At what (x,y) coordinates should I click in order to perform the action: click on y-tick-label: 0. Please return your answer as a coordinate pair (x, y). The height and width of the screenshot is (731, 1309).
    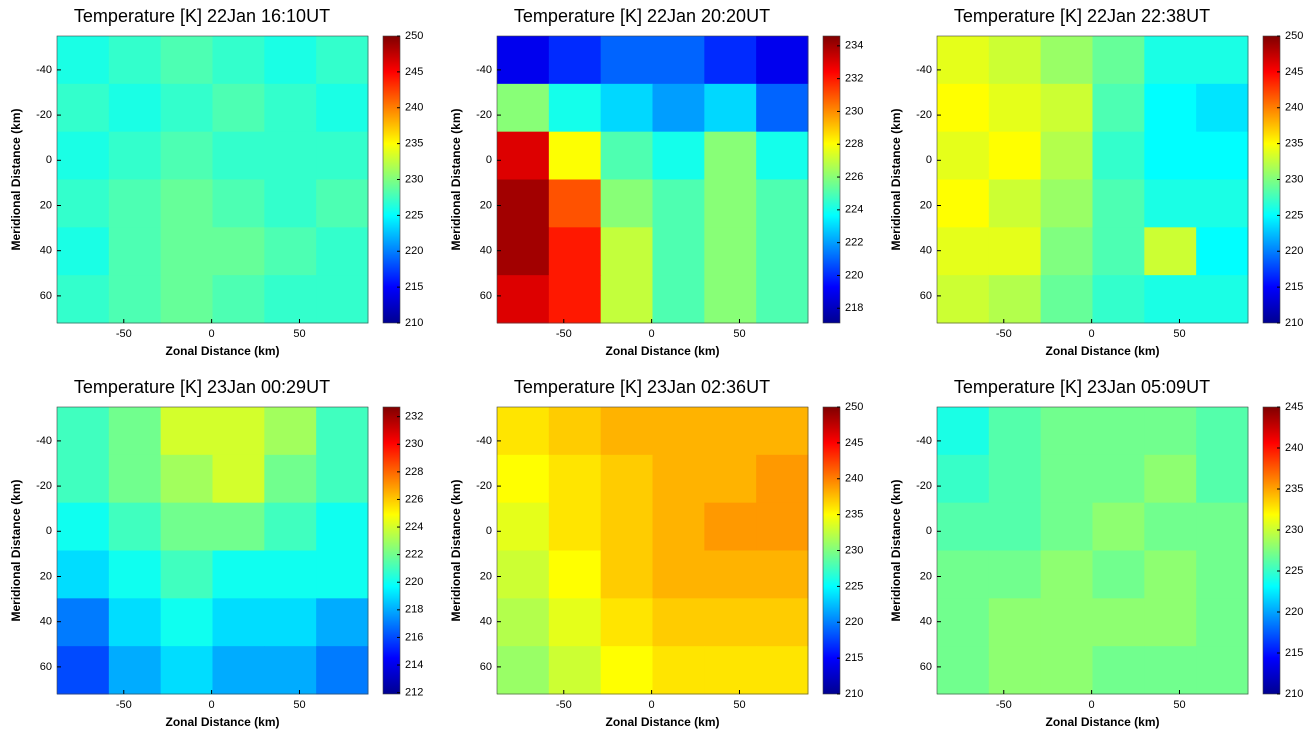
    Looking at the image, I should click on (489, 160).